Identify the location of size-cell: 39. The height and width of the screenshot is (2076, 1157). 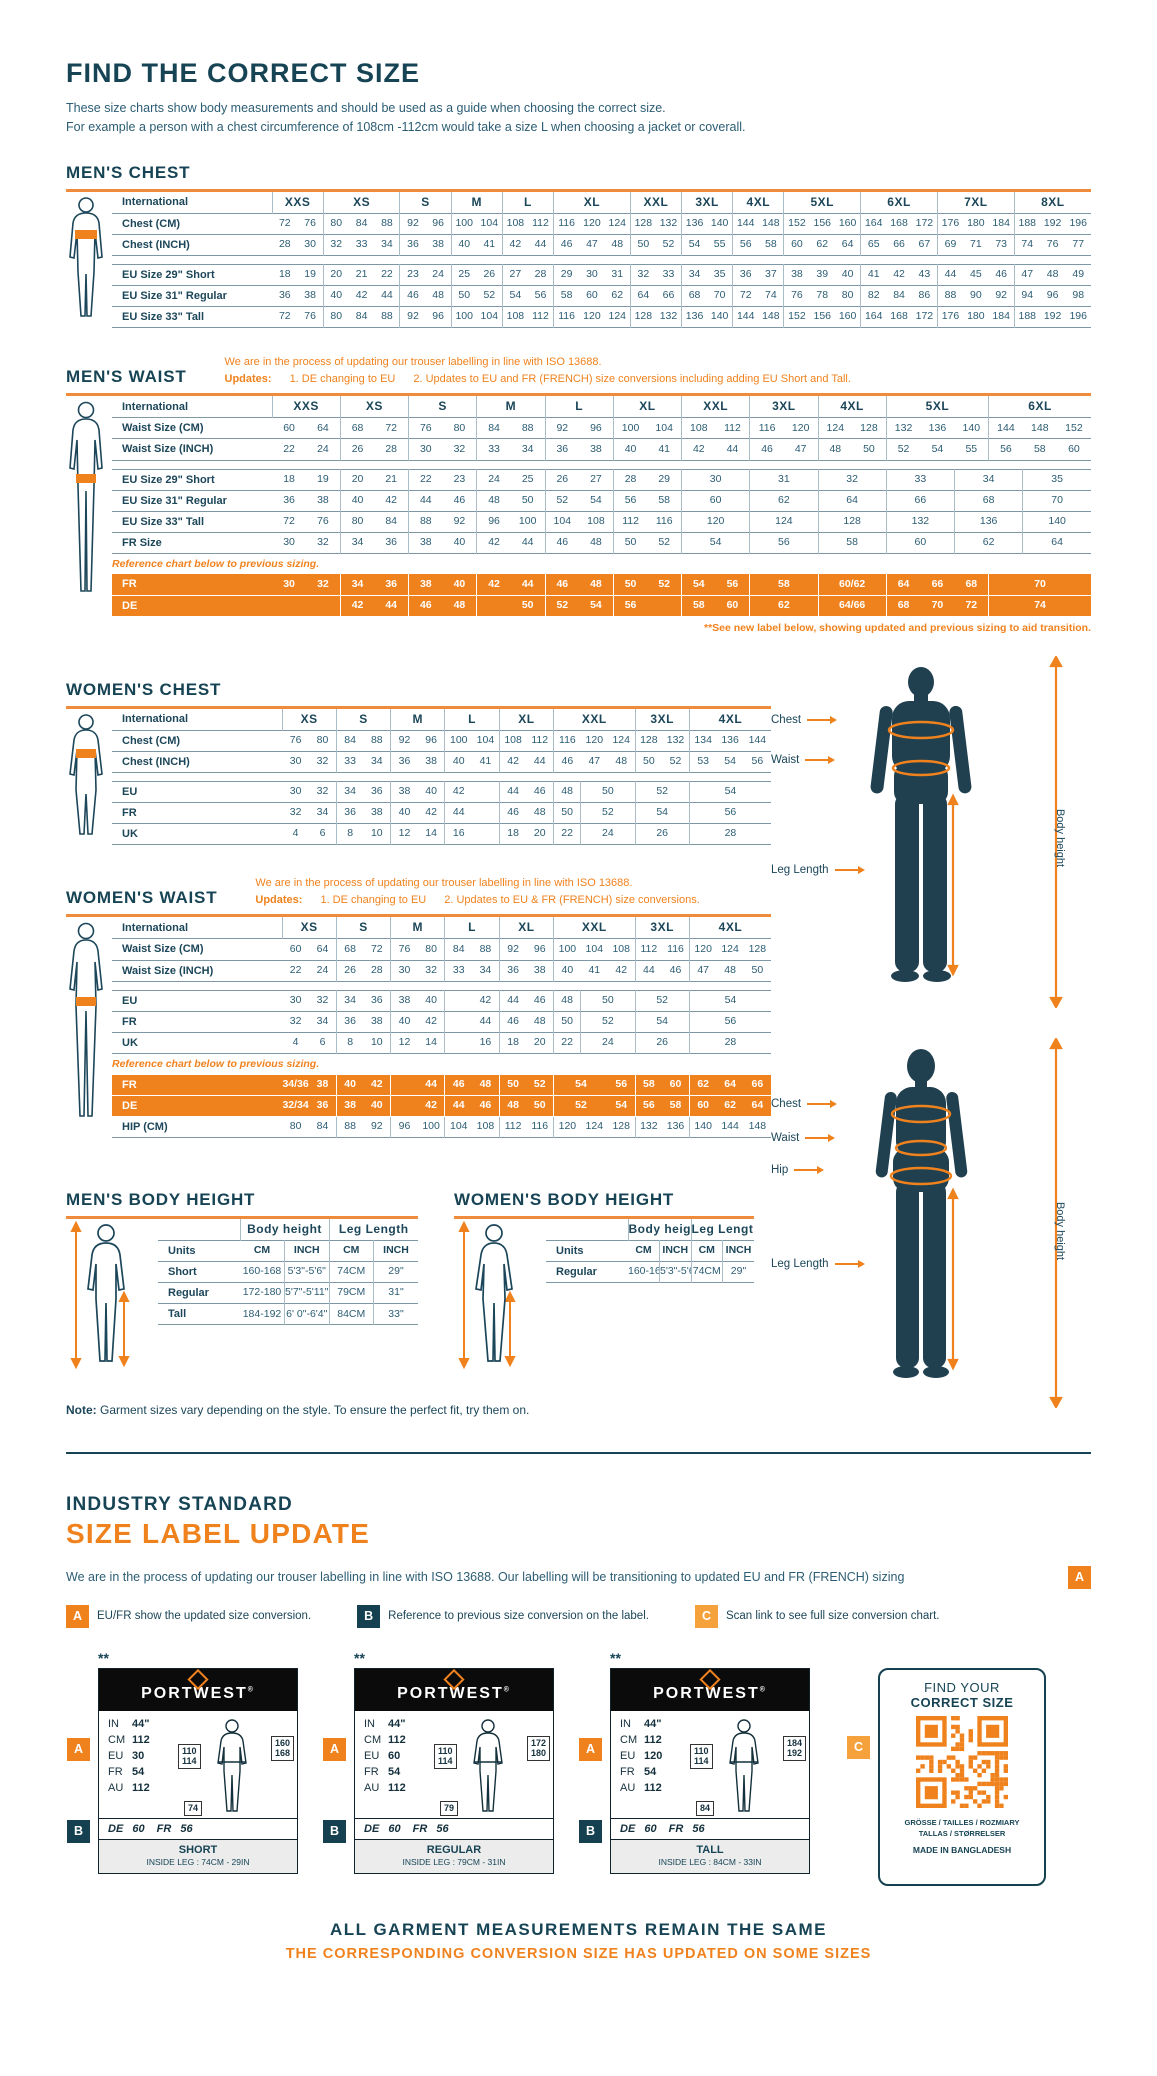
(822, 274).